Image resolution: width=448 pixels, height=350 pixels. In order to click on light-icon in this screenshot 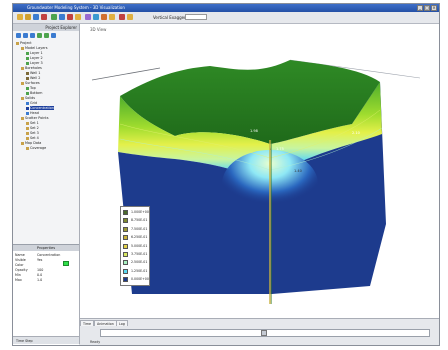, I will do `click(104, 17)`.